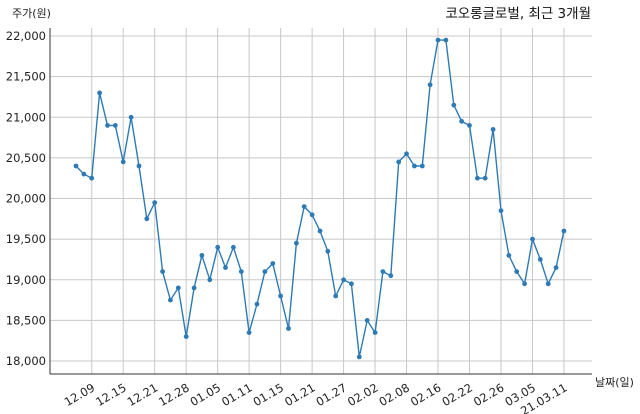  What do you see at coordinates (426, 394) in the screenshot?
I see `x-tick-label: 02.16` at bounding box center [426, 394].